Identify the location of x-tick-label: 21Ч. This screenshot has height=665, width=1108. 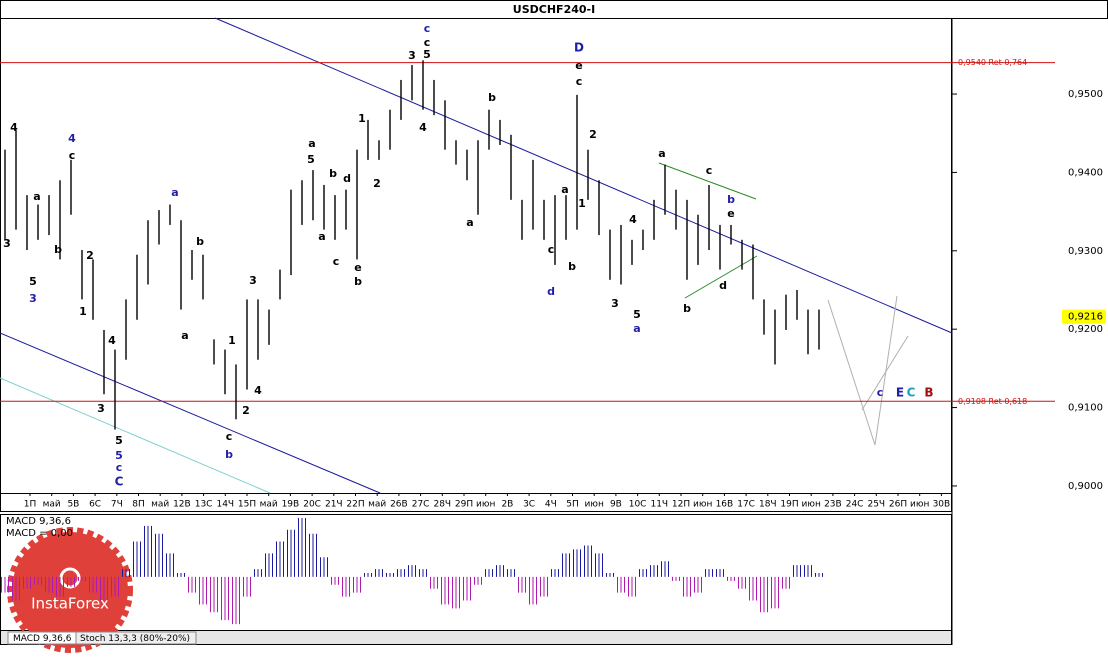
(334, 505).